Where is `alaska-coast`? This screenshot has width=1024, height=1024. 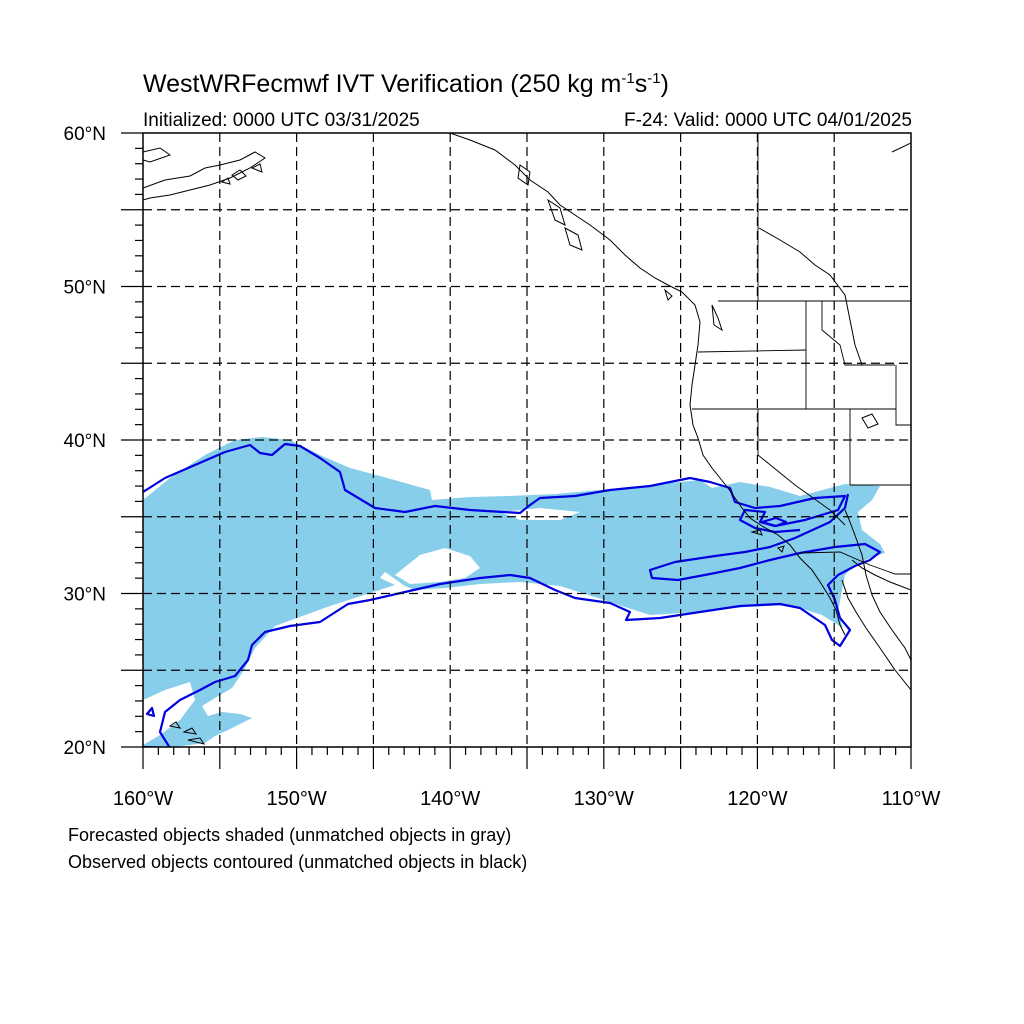 alaska-coast is located at coordinates (204, 174).